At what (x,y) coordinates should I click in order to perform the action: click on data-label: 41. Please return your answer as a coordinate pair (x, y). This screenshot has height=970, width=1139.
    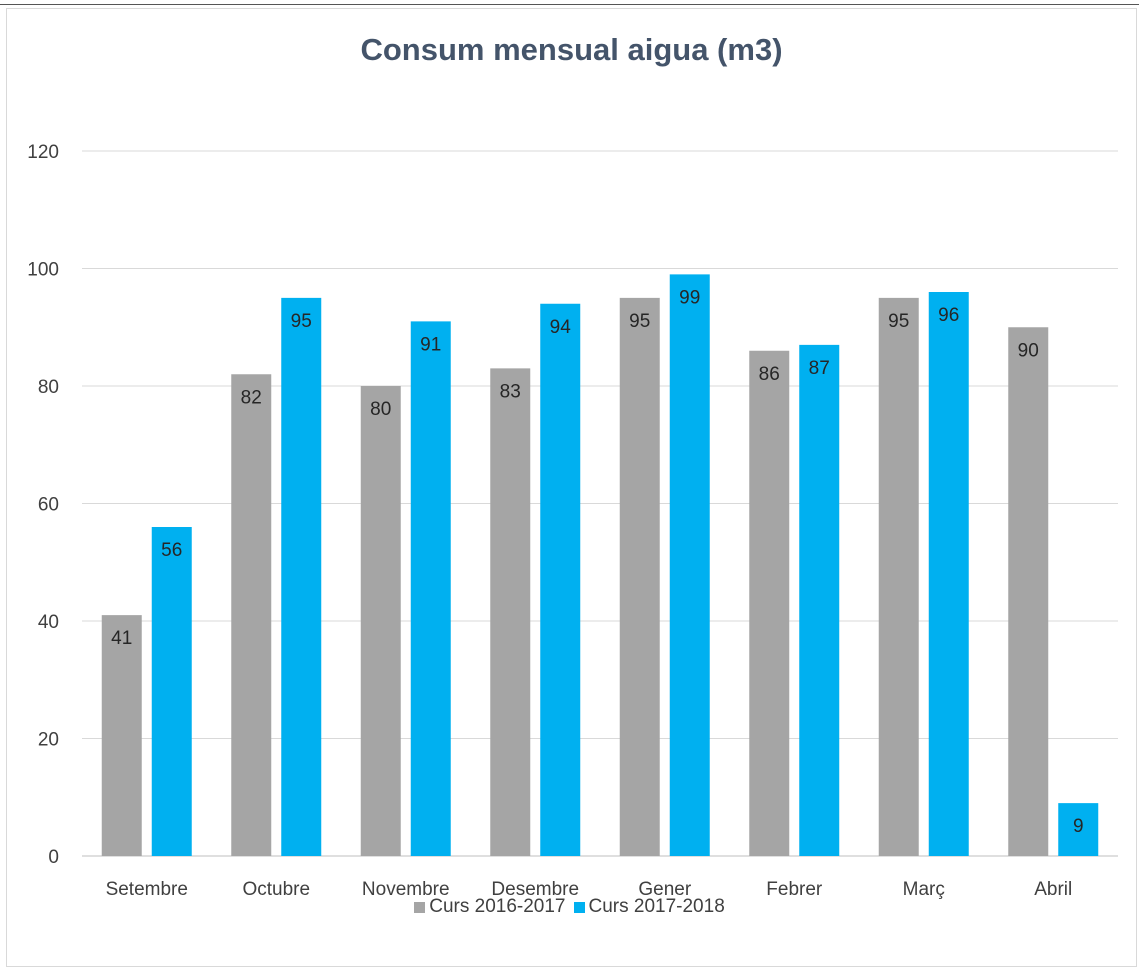
    Looking at the image, I should click on (121, 638).